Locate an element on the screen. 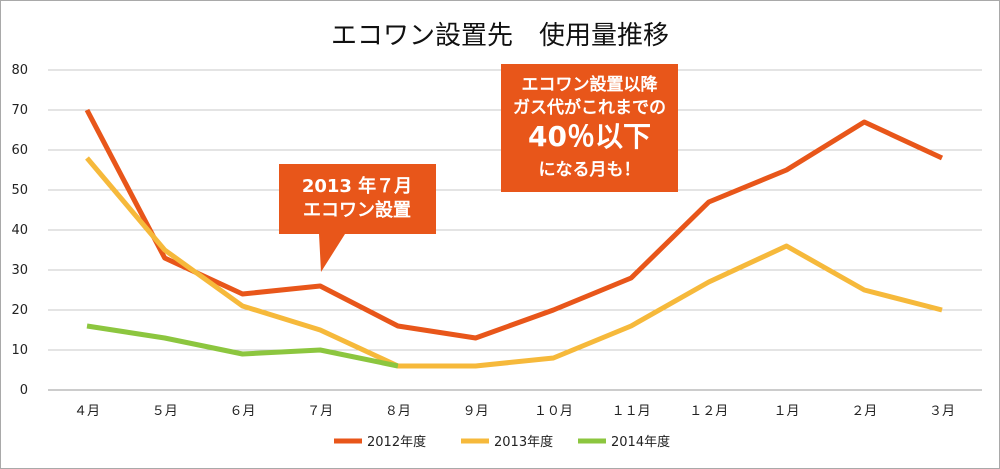  legend: 2012年度 2013年度 2014年度 is located at coordinates (502, 442).